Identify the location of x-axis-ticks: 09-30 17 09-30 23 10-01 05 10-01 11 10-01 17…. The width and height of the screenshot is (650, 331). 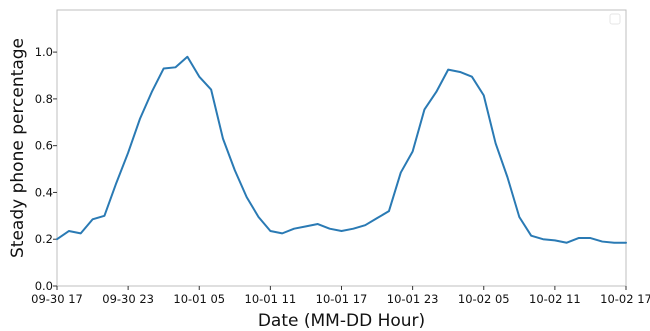
(340, 296).